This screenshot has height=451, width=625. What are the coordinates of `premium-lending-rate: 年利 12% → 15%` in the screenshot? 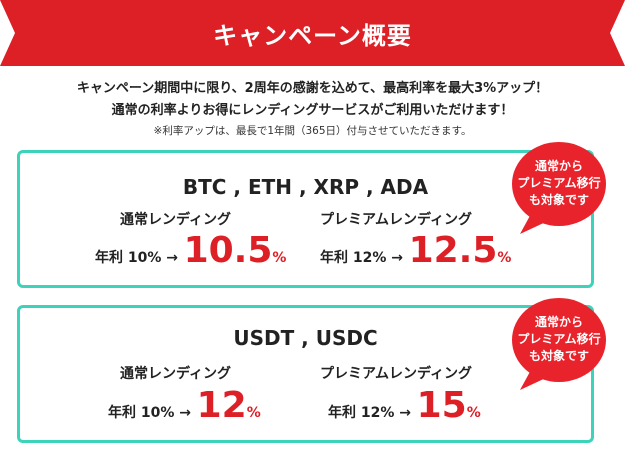 It's located at (404, 406).